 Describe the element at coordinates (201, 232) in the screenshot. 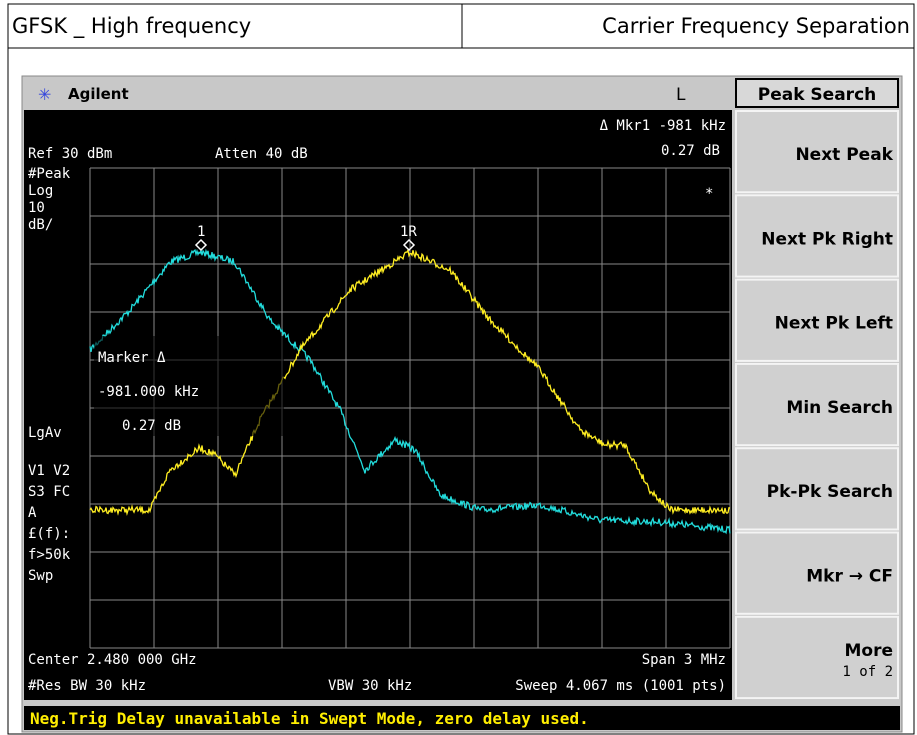

I see `marker-label: 1` at that location.